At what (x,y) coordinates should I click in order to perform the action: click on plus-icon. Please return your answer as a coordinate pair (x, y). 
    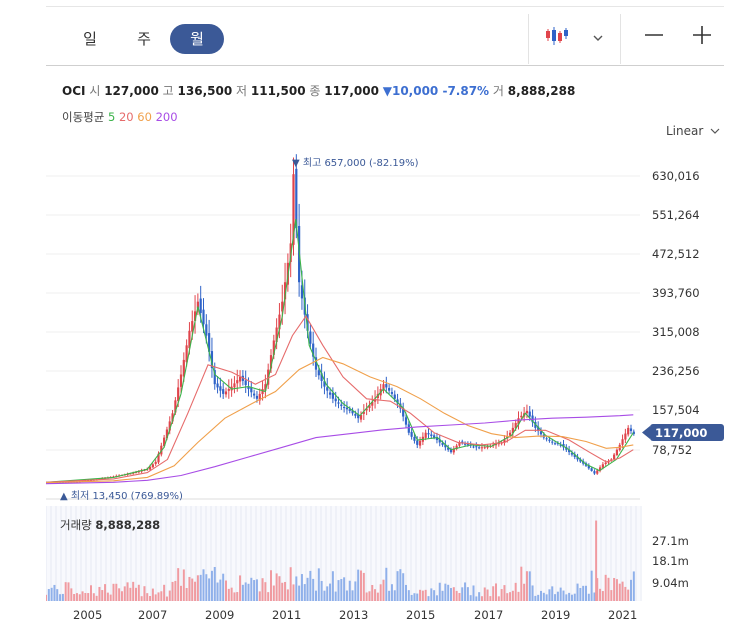
    Looking at the image, I should click on (702, 37).